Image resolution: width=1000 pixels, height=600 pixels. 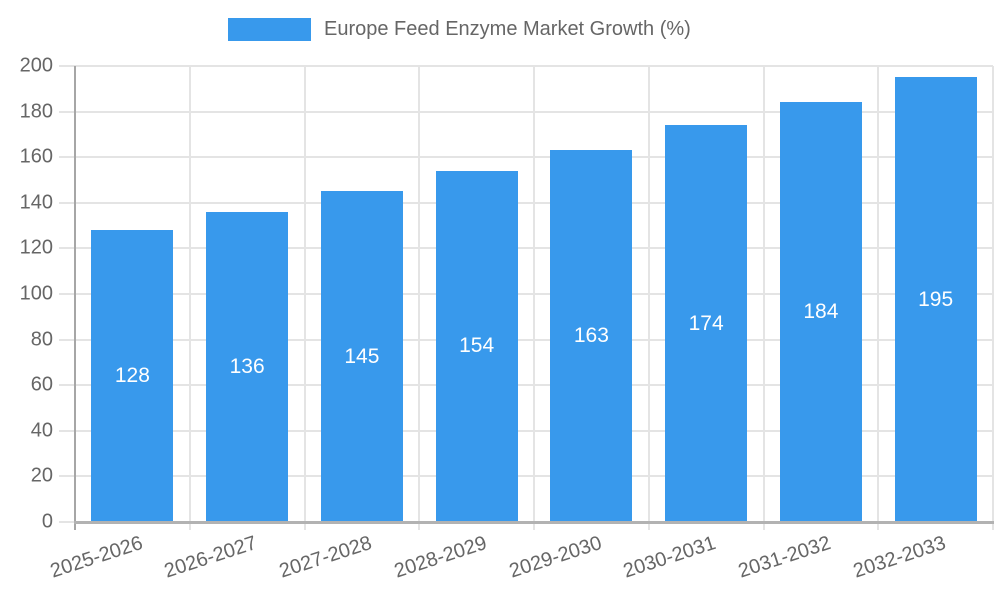 I want to click on y-axis-tick-label: 120, so click(x=36, y=247).